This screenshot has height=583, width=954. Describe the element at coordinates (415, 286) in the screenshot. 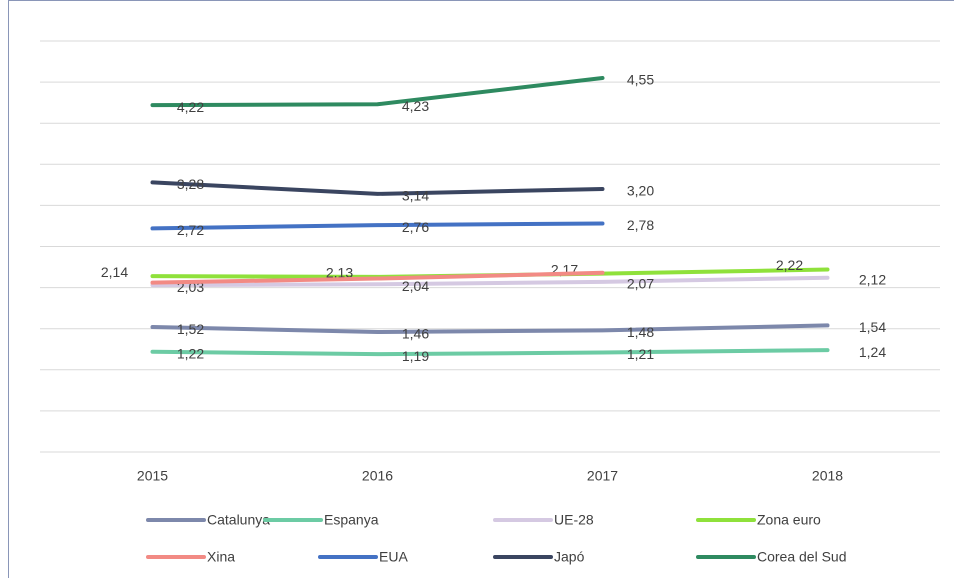

I see `data-label: 2,04` at that location.